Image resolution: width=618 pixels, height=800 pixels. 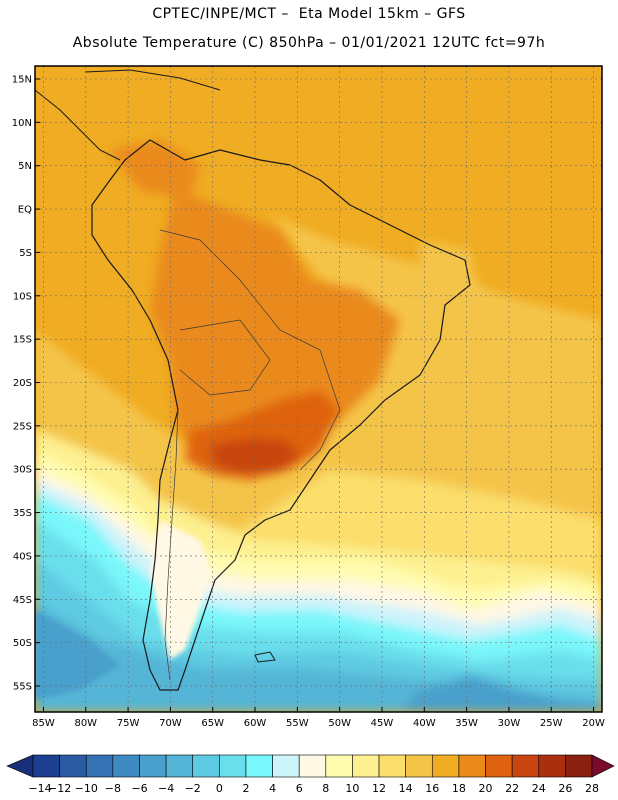 What do you see at coordinates (297, 723) in the screenshot?
I see `lon-label: 55W` at bounding box center [297, 723].